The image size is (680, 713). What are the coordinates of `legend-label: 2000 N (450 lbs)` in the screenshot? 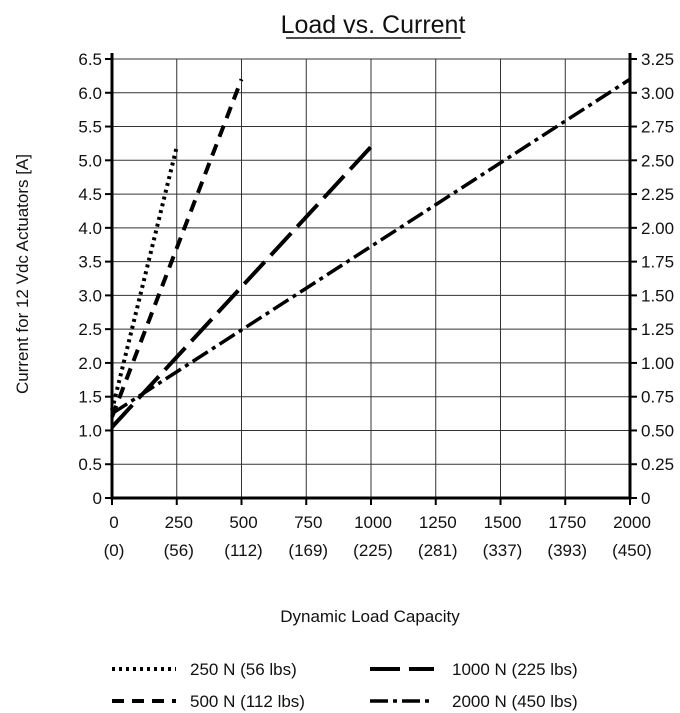 It's located at (515, 701).